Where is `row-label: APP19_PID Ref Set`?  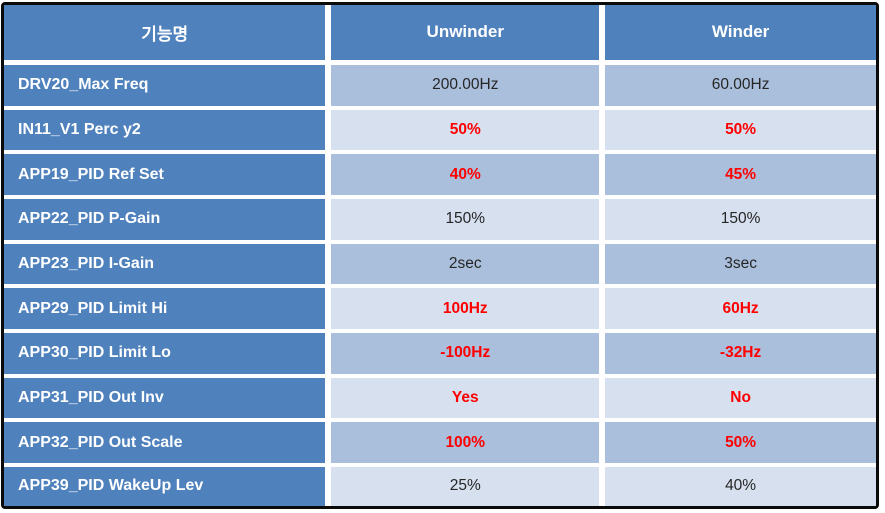 row-label: APP19_PID Ref Set is located at coordinates (168, 175).